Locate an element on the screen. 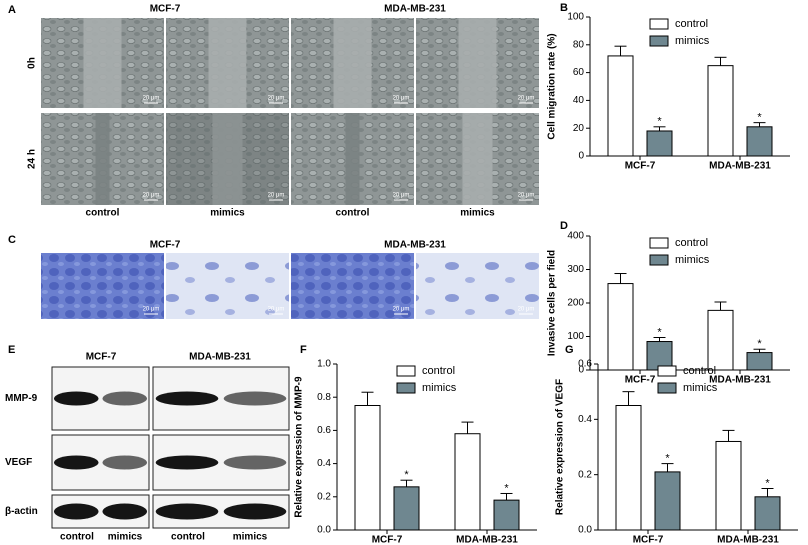 The image size is (808, 545). y-axis-label: Invasive cells per field is located at coordinates (552, 303).